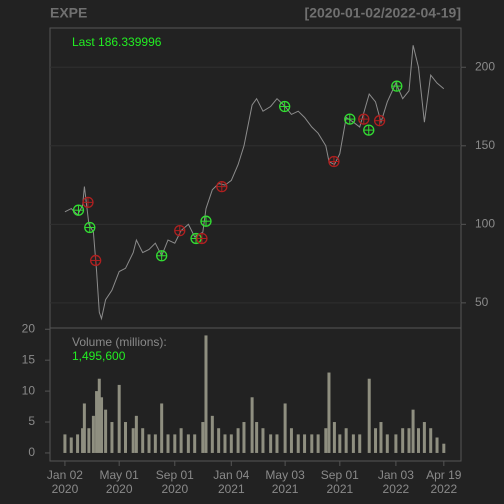  Describe the element at coordinates (285, 475) in the screenshot. I see `x-tick-label: May 03` at that location.